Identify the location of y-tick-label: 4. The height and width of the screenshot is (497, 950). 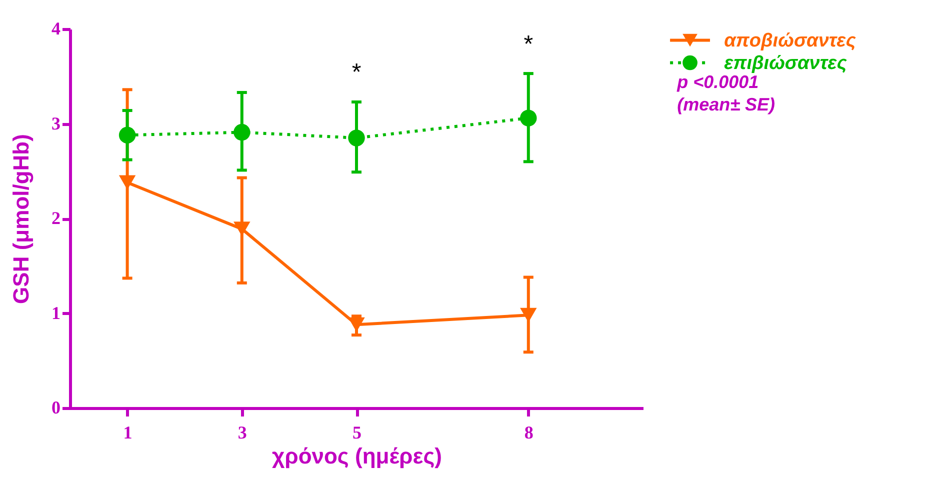
(56, 28).